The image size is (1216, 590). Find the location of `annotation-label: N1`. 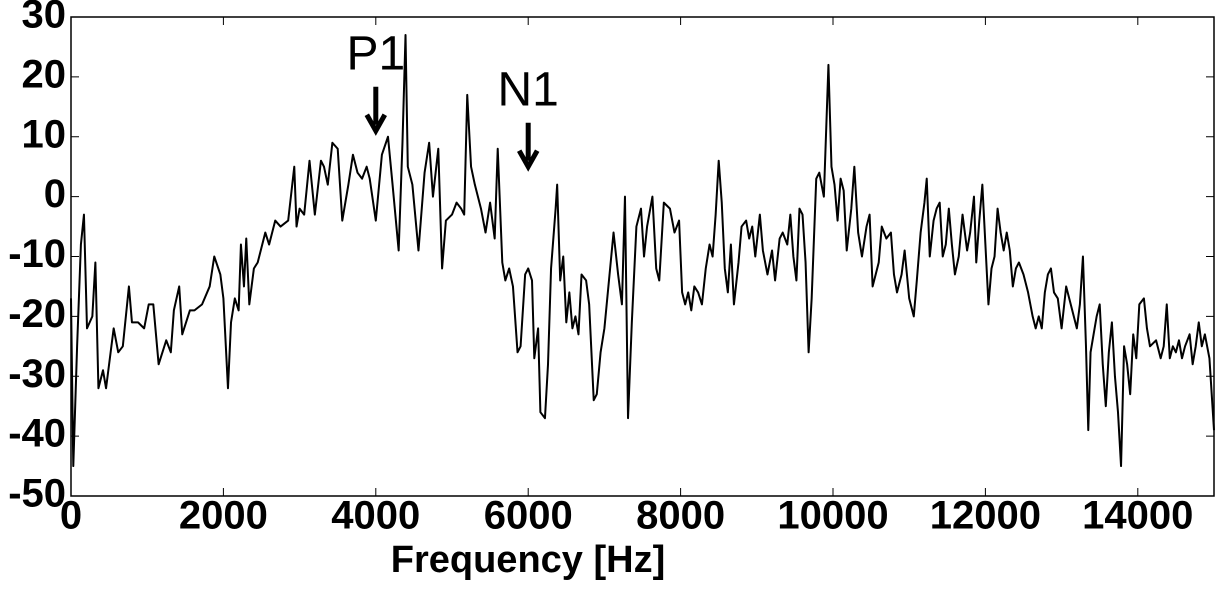

annotation-label: N1 is located at coordinates (528, 89).